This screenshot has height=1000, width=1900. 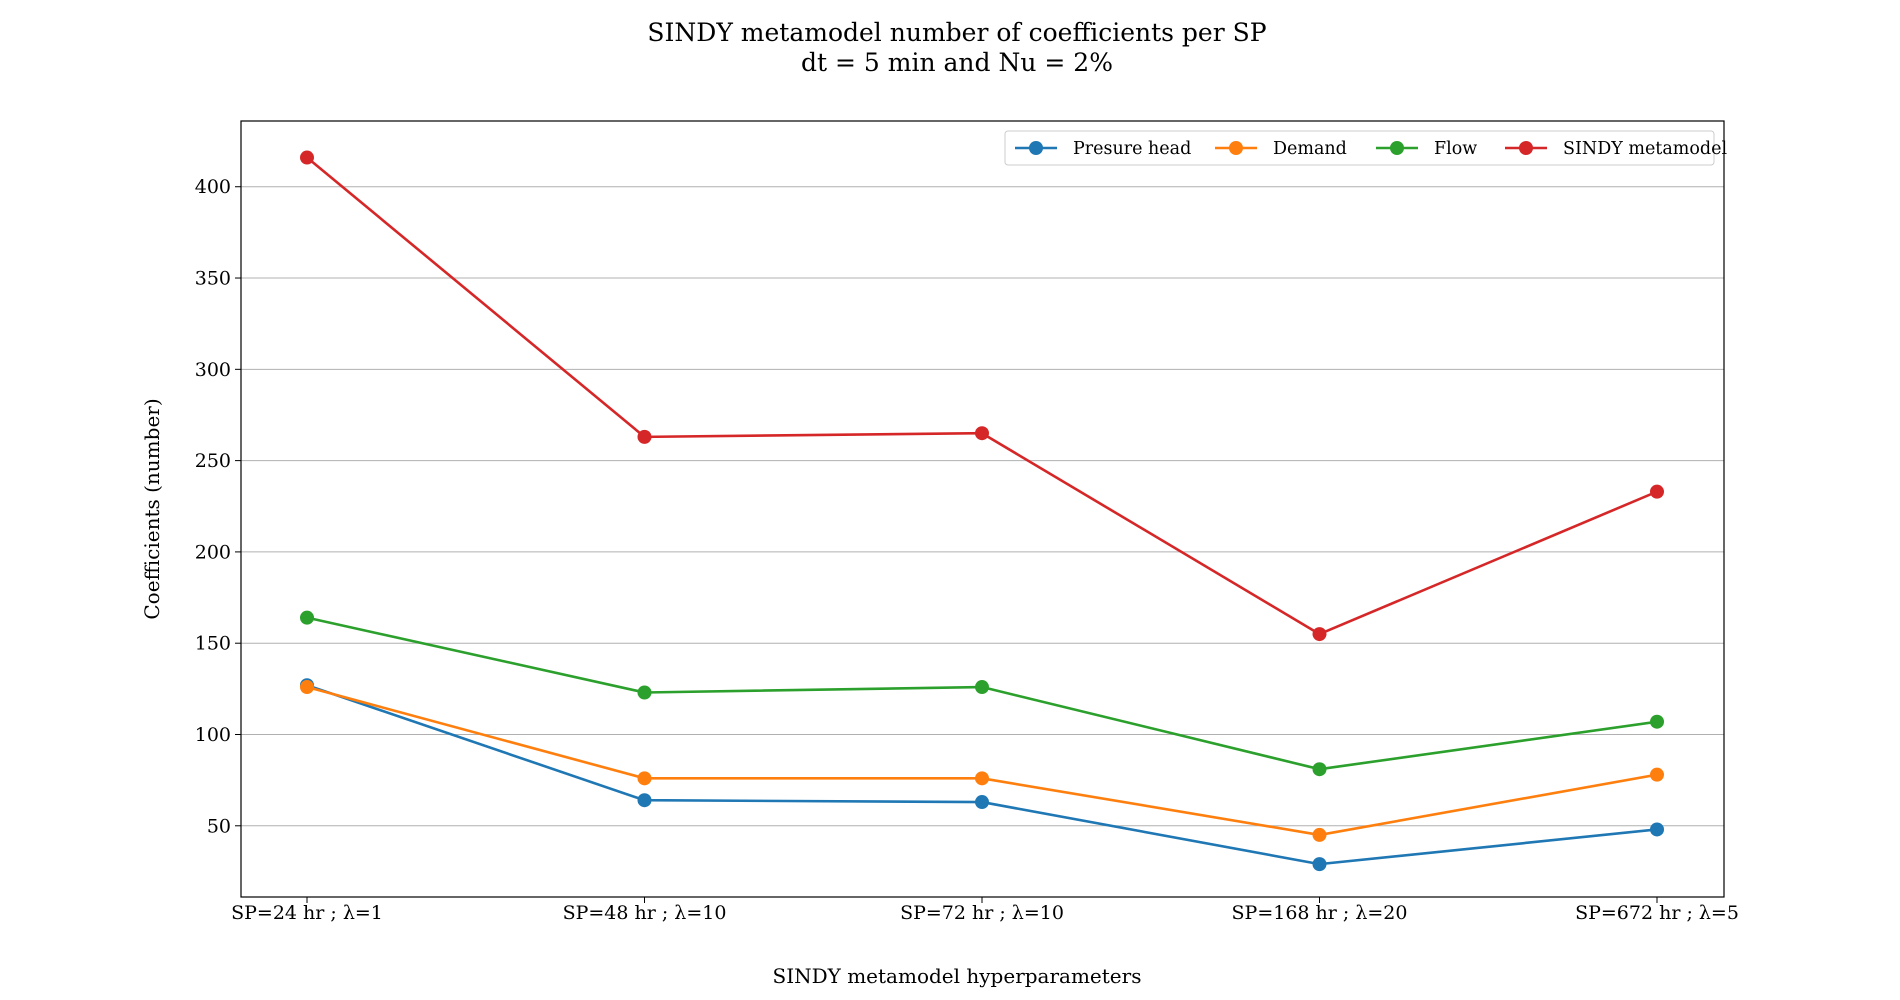 I want to click on y-axis-label: Coefficients (number), so click(x=152, y=508).